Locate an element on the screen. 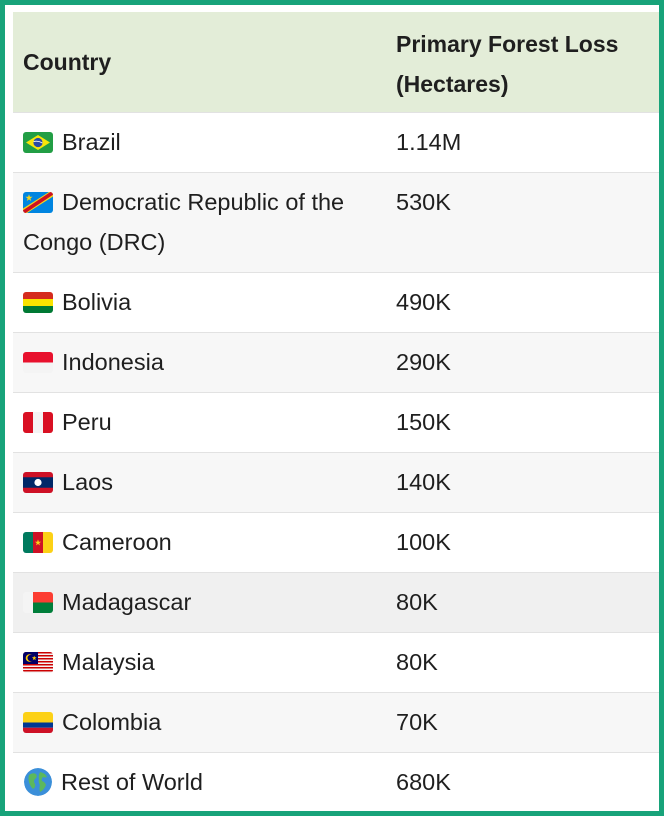 This screenshot has width=664, height=816. column-header-forest-loss: Primary Forest Loss (Hectares) is located at coordinates (523, 62).